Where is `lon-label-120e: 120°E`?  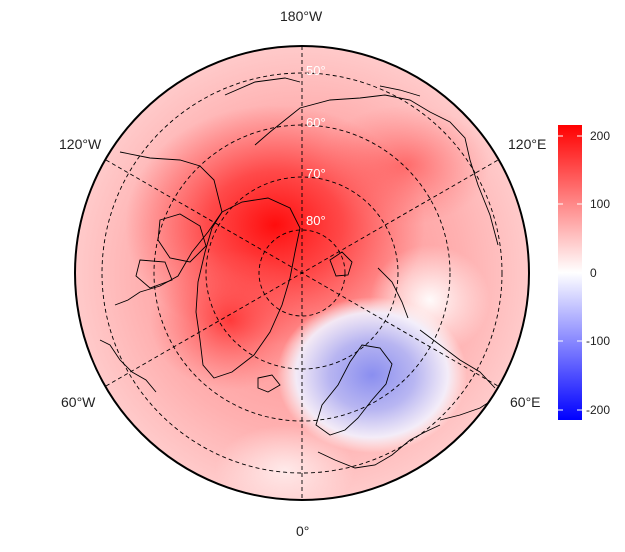 lon-label-120e: 120°E is located at coordinates (527, 144).